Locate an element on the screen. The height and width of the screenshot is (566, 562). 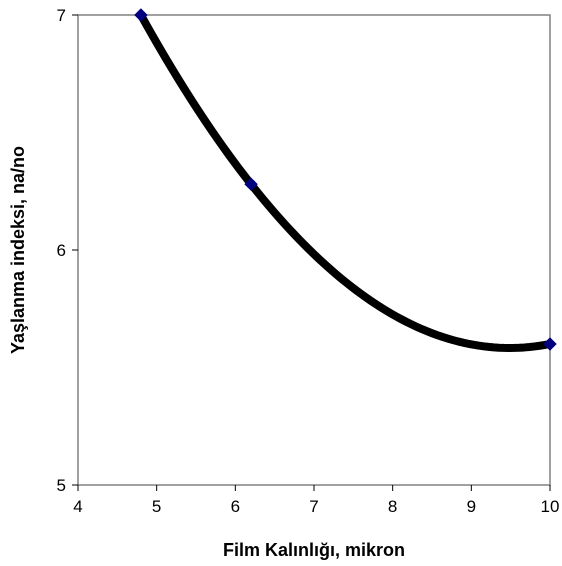
x-tick-label: 4 is located at coordinates (77, 506).